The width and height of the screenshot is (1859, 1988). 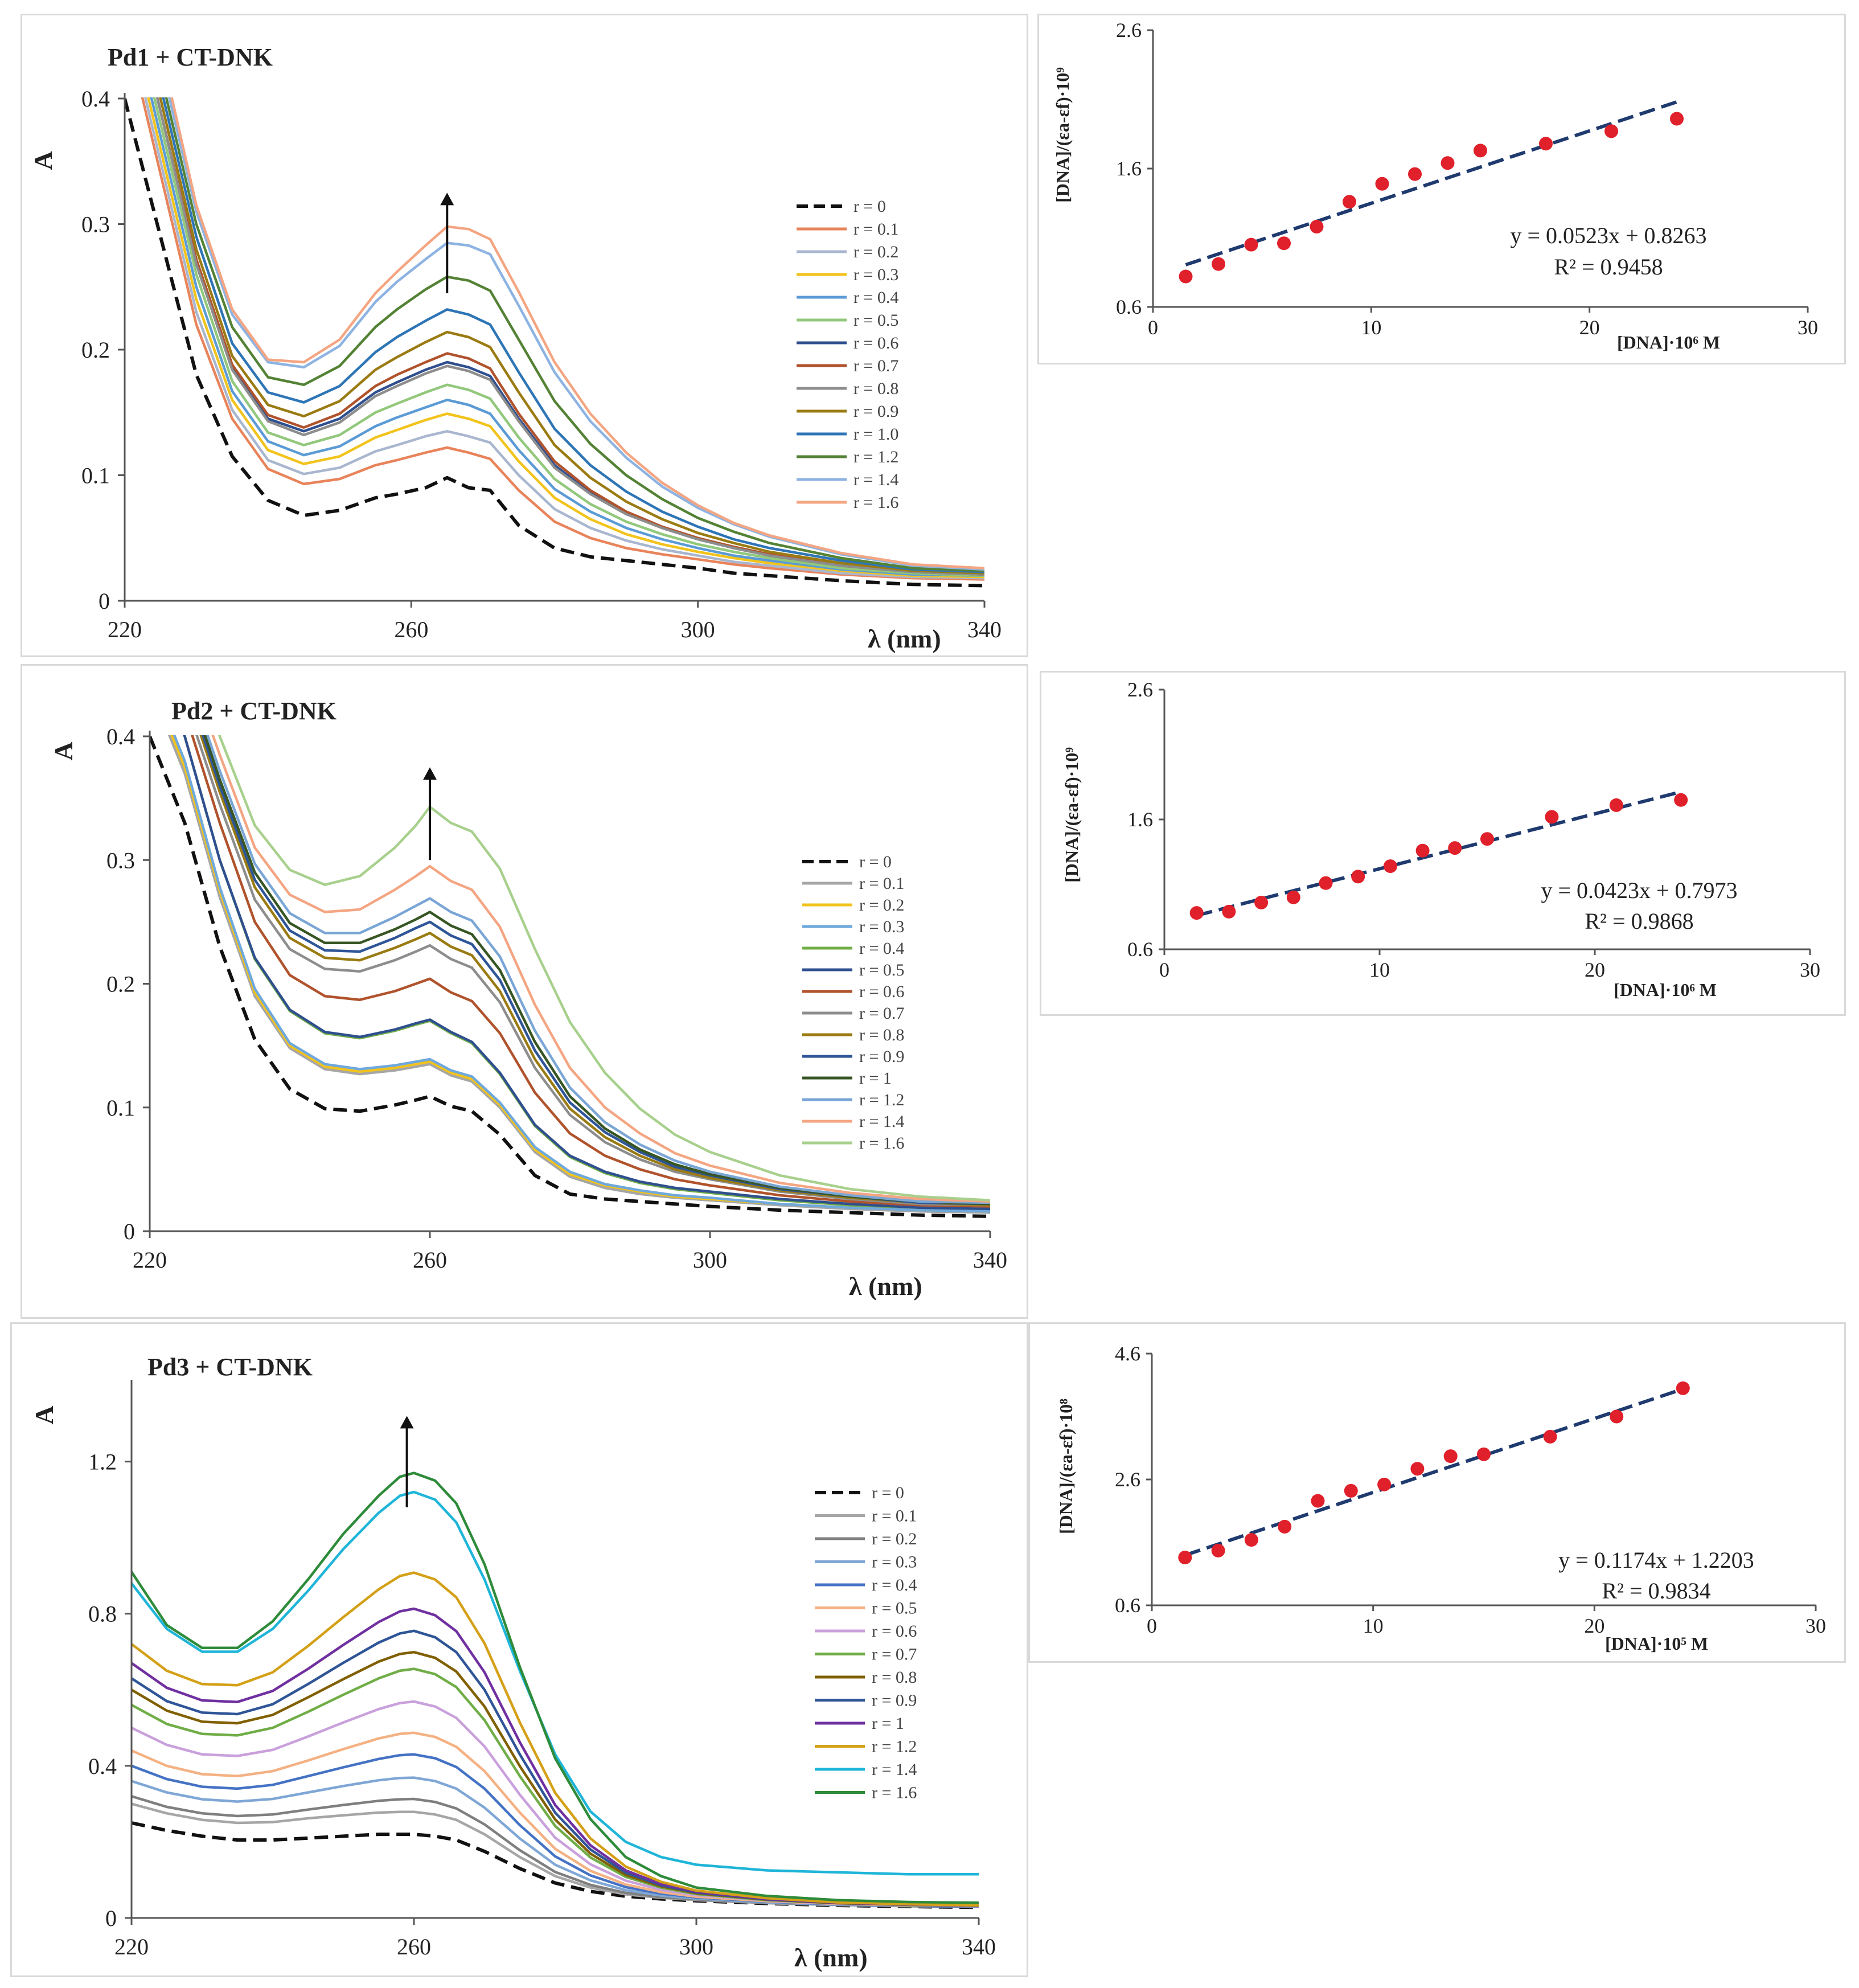 What do you see at coordinates (876, 297) in the screenshot?
I see `pd1-legend-label-4: r = 0.4` at bounding box center [876, 297].